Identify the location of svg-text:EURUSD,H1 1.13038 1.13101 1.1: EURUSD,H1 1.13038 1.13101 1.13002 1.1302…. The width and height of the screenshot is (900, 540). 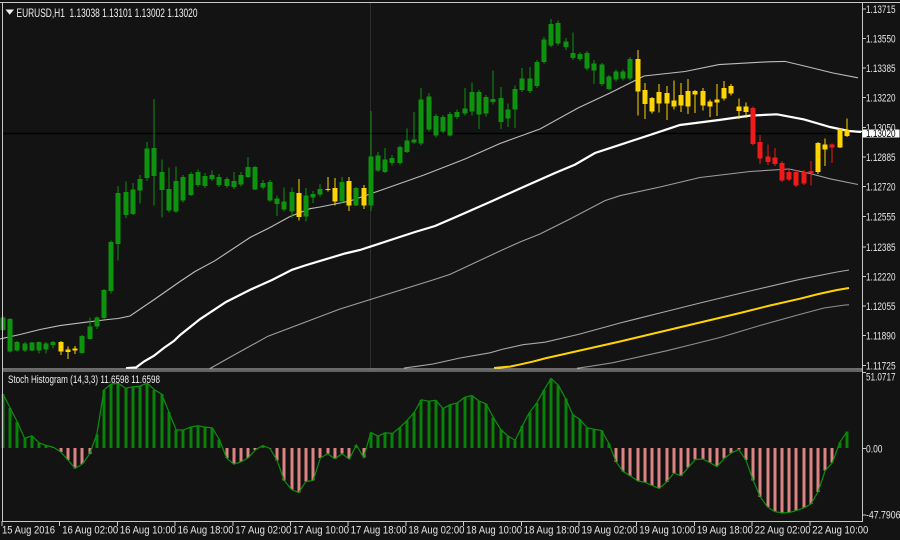
(107, 13).